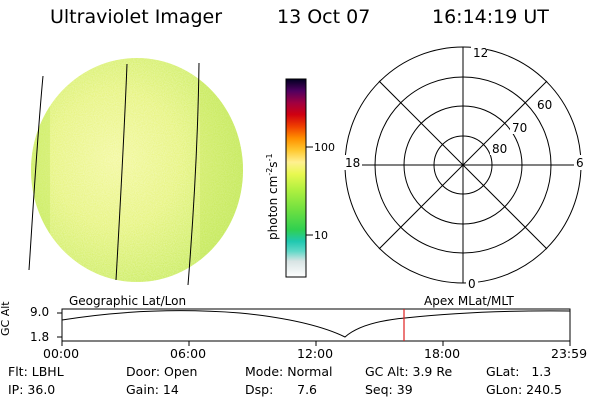 This screenshot has width=600, height=400. I want to click on dsp-info: Dsp: 7.6, so click(281, 389).